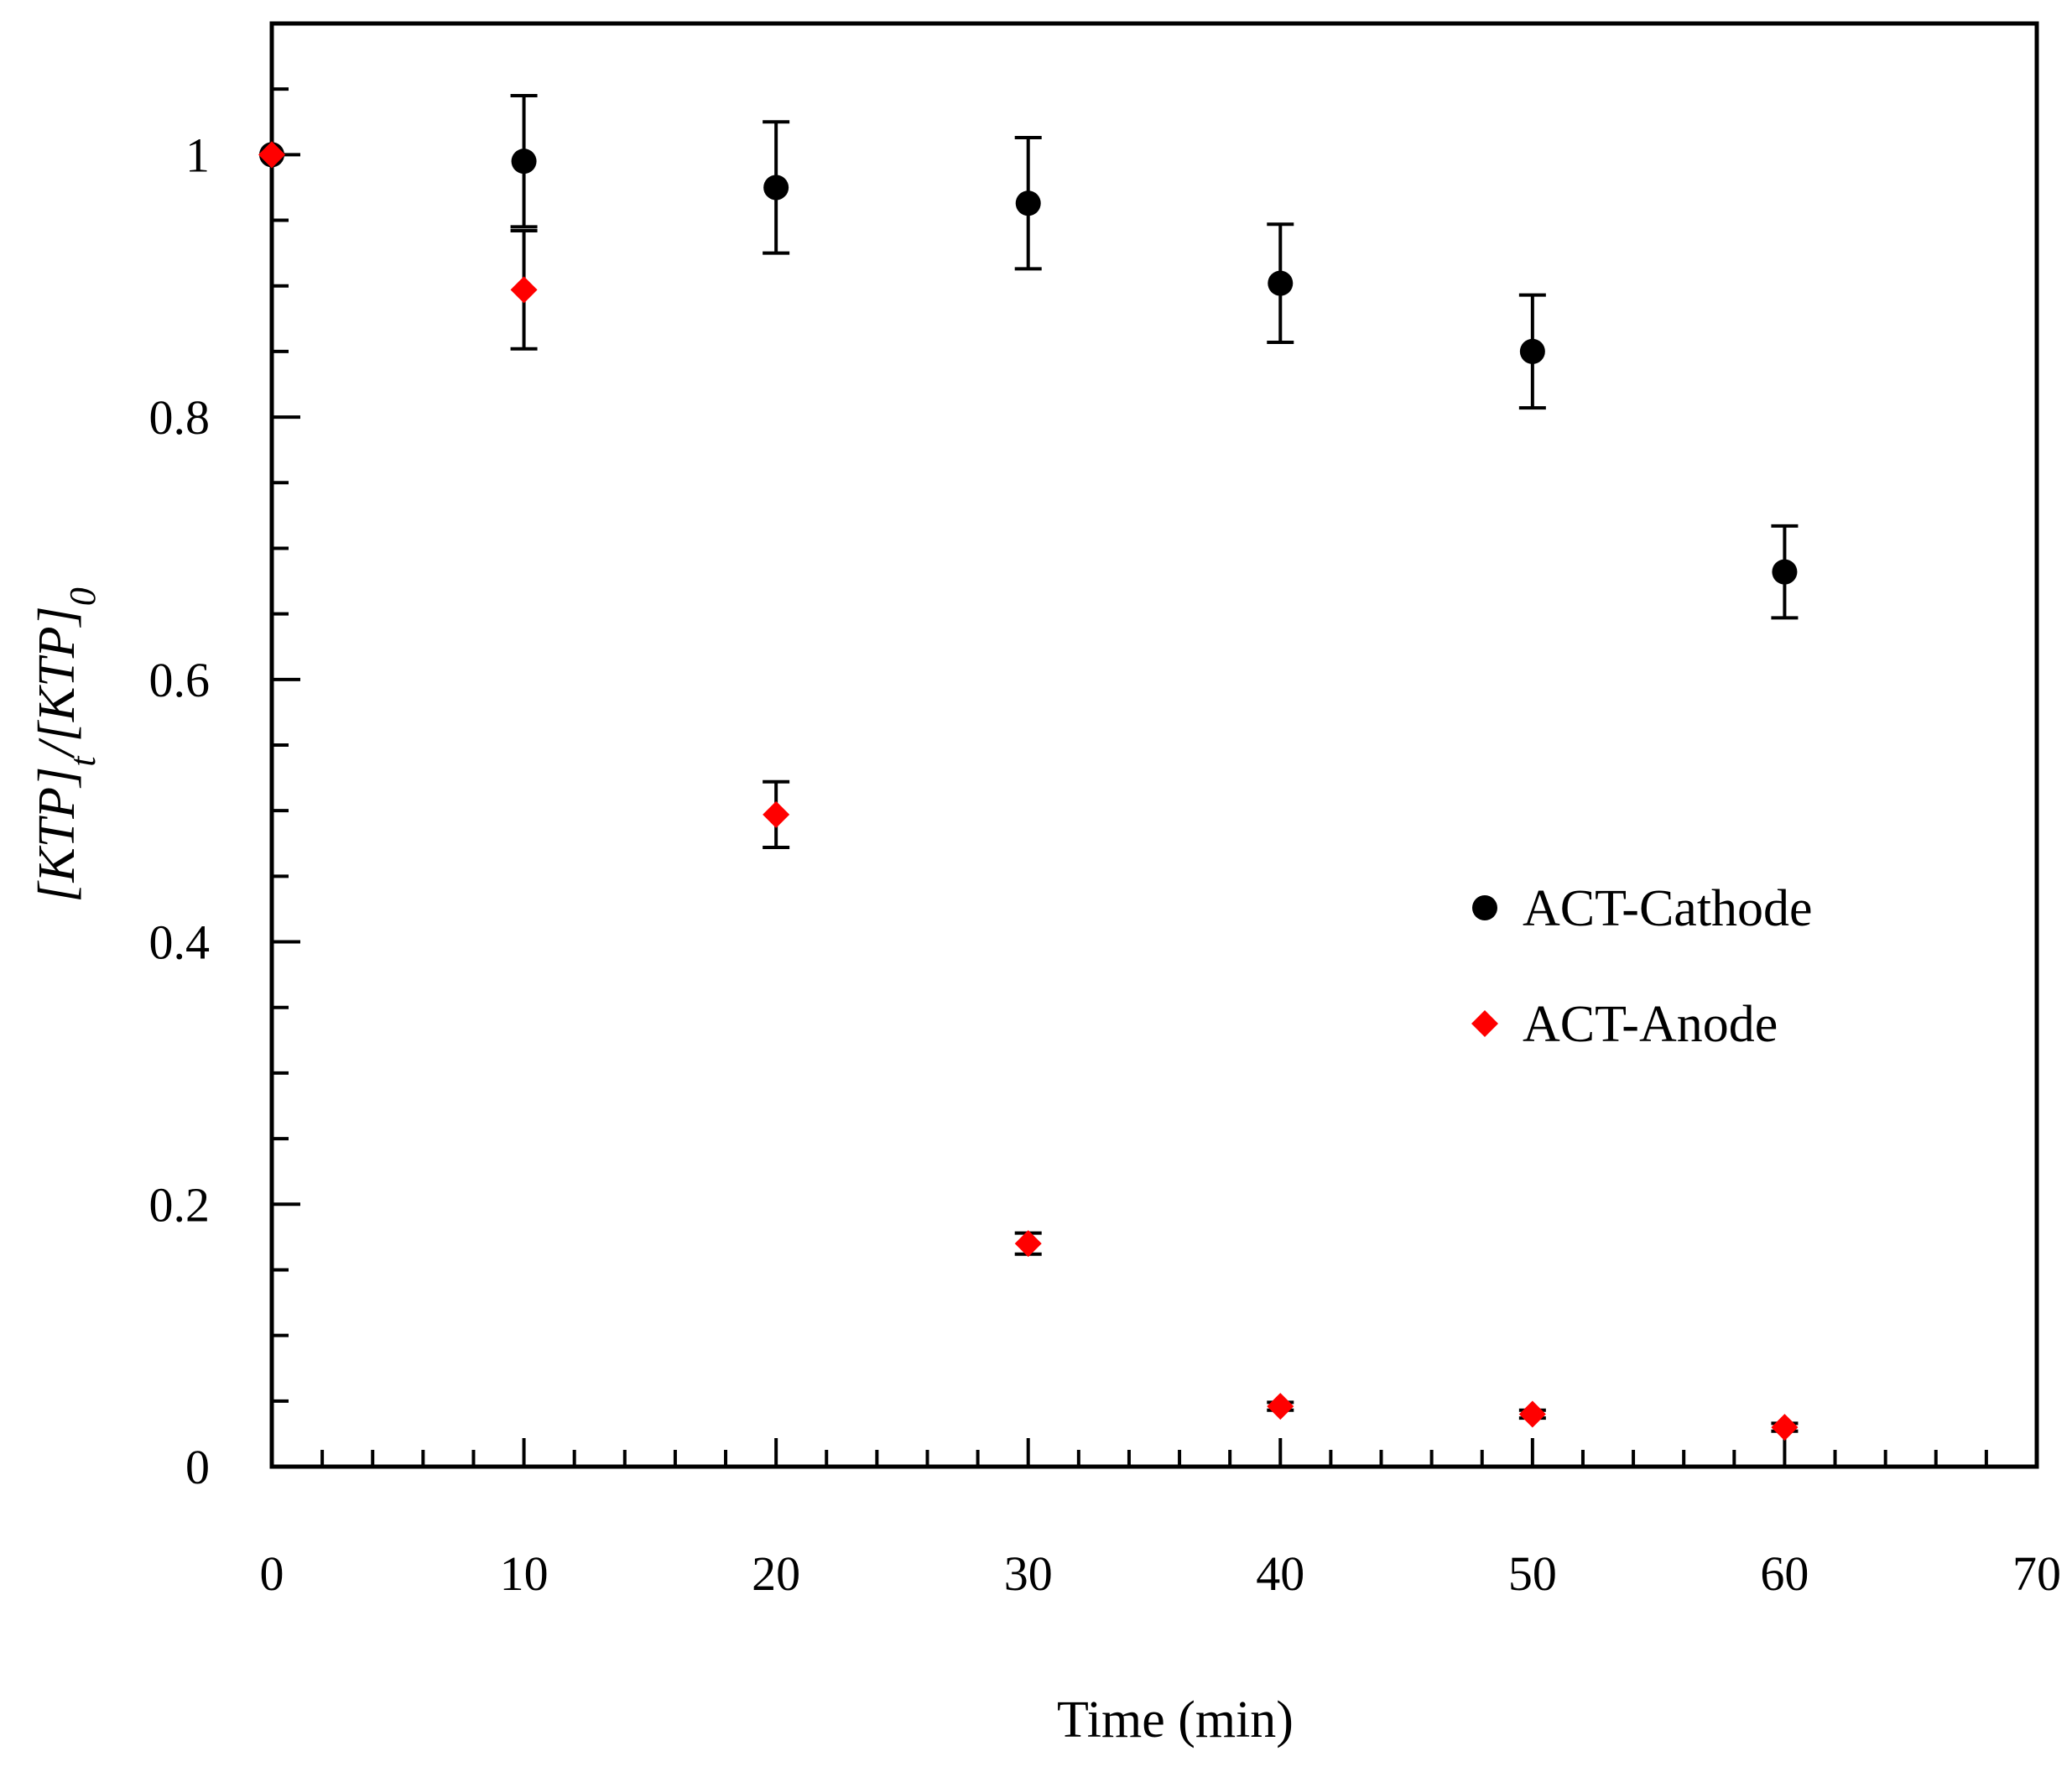 This screenshot has height=1767, width=2072. What do you see at coordinates (1280, 1573) in the screenshot?
I see `x-tick-label: 40` at bounding box center [1280, 1573].